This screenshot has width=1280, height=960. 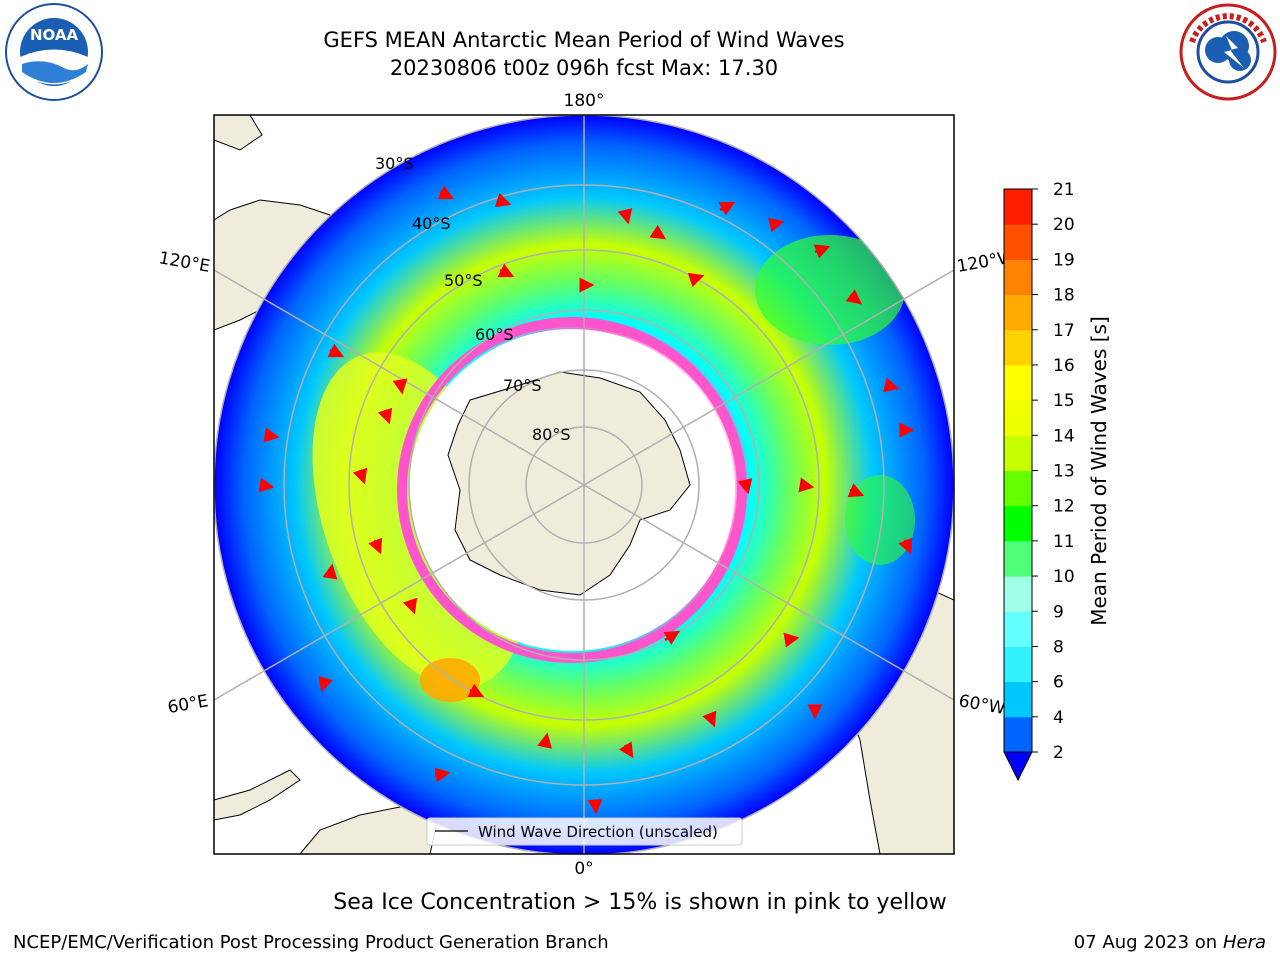 I want to click on noaa-logo-icon: NOAA, so click(x=54, y=52).